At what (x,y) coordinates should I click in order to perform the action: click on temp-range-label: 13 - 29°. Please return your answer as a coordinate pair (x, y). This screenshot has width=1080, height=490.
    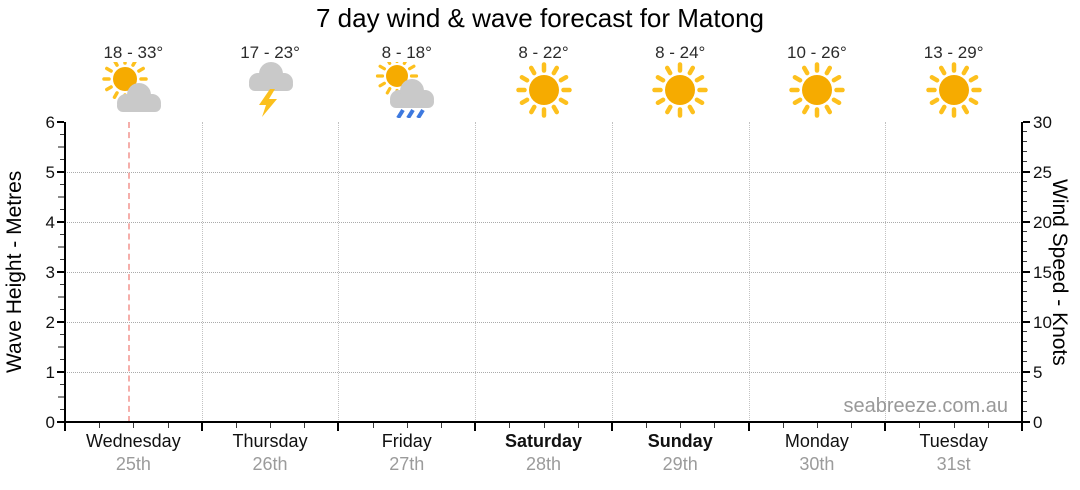
    Looking at the image, I should click on (953, 52).